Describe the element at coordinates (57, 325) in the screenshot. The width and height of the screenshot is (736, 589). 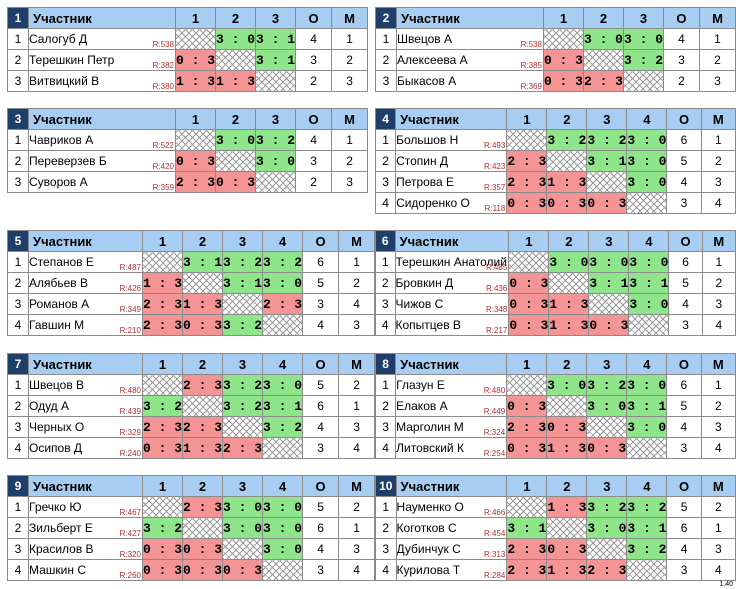
I see `player-name: Гавшин М` at that location.